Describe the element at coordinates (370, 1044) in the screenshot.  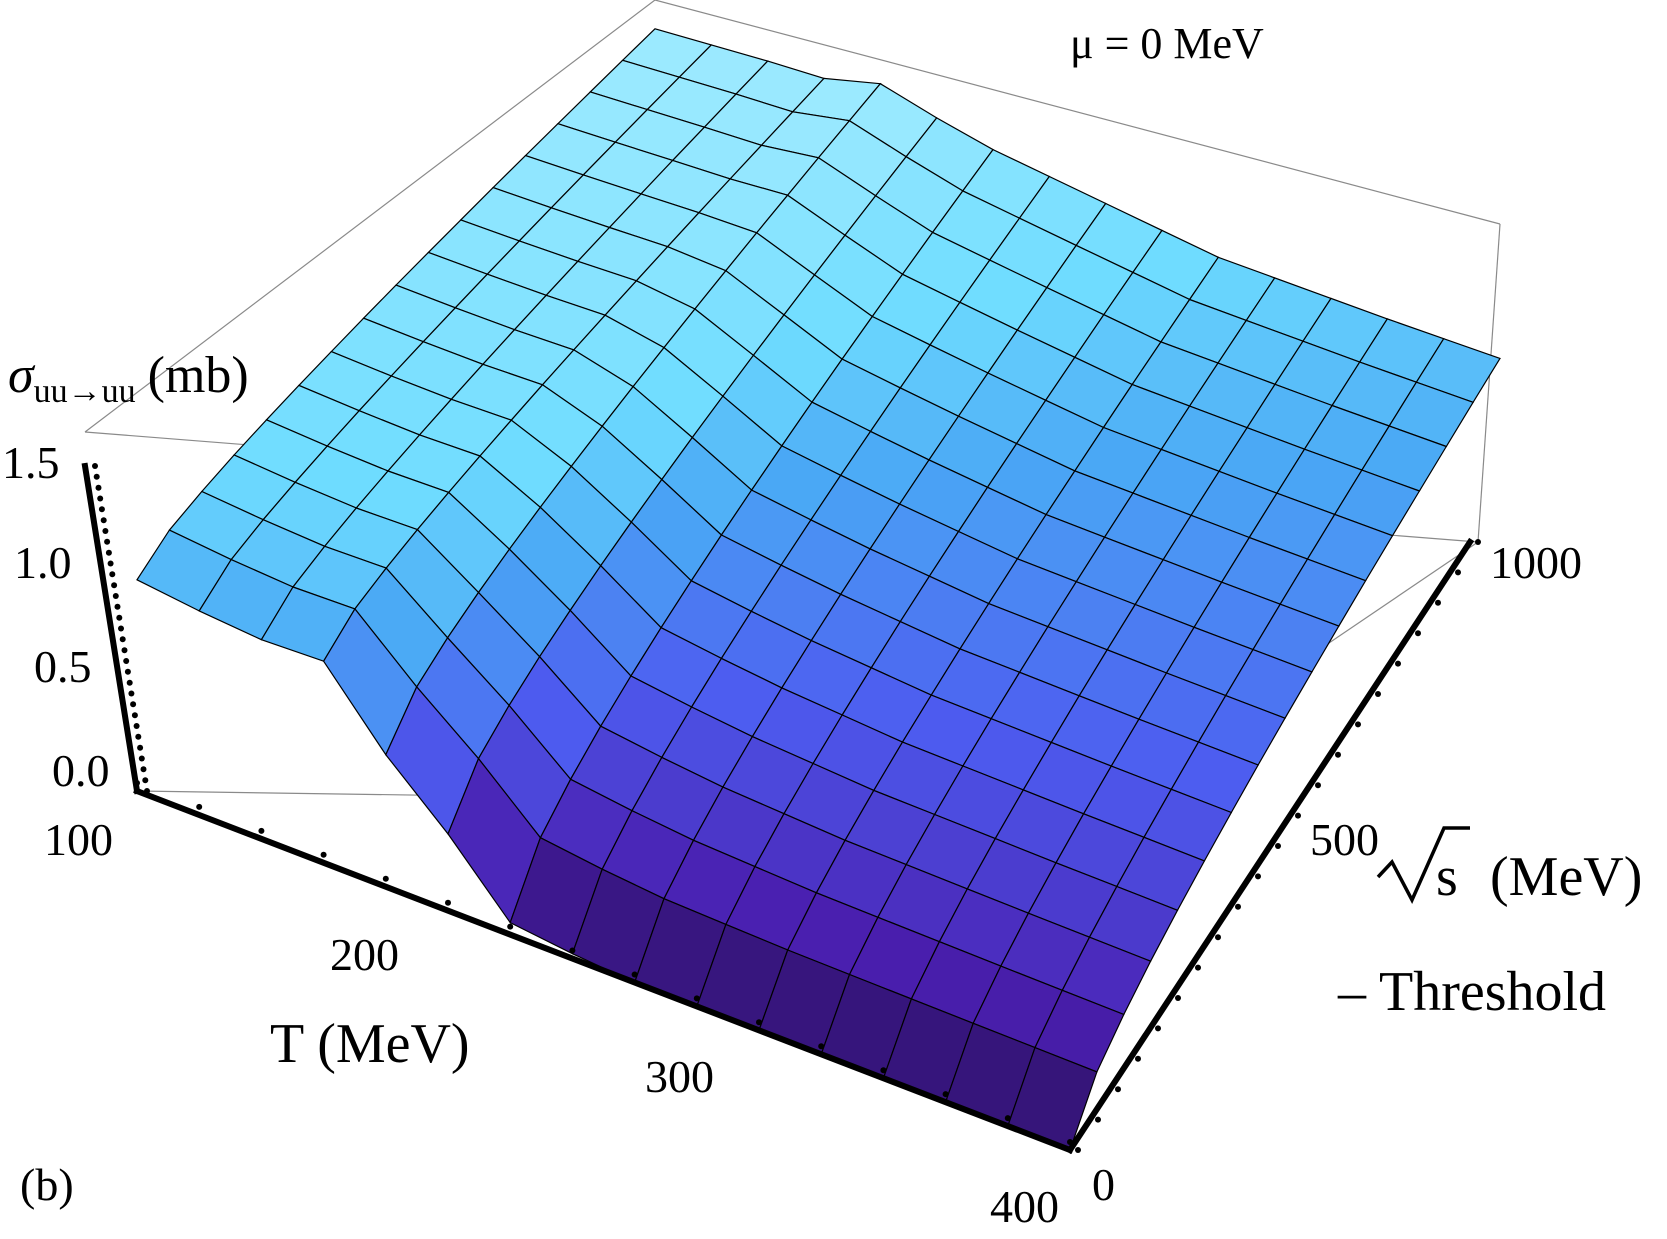
I see `t-axis-label: T (MeV)` at that location.